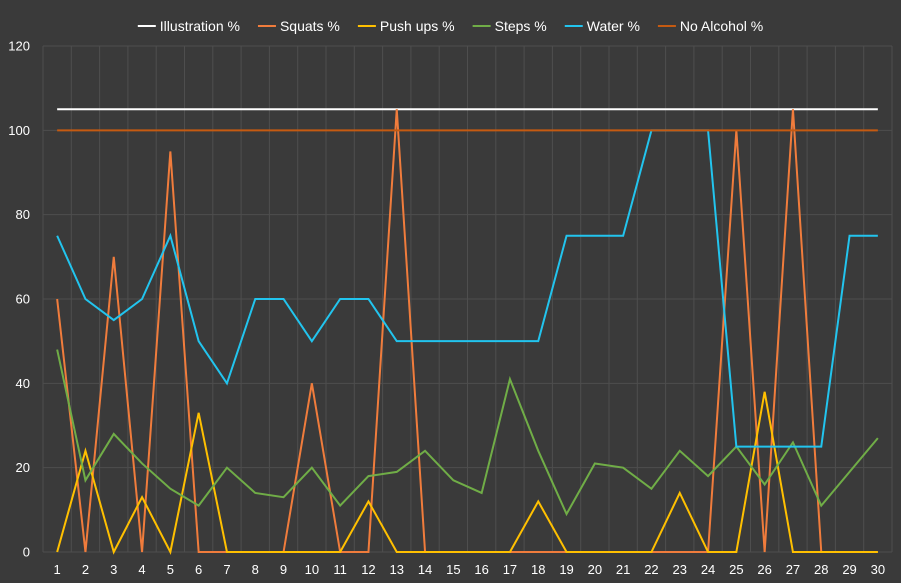  What do you see at coordinates (310, 26) in the screenshot?
I see `legend-label-squats: Squats %` at bounding box center [310, 26].